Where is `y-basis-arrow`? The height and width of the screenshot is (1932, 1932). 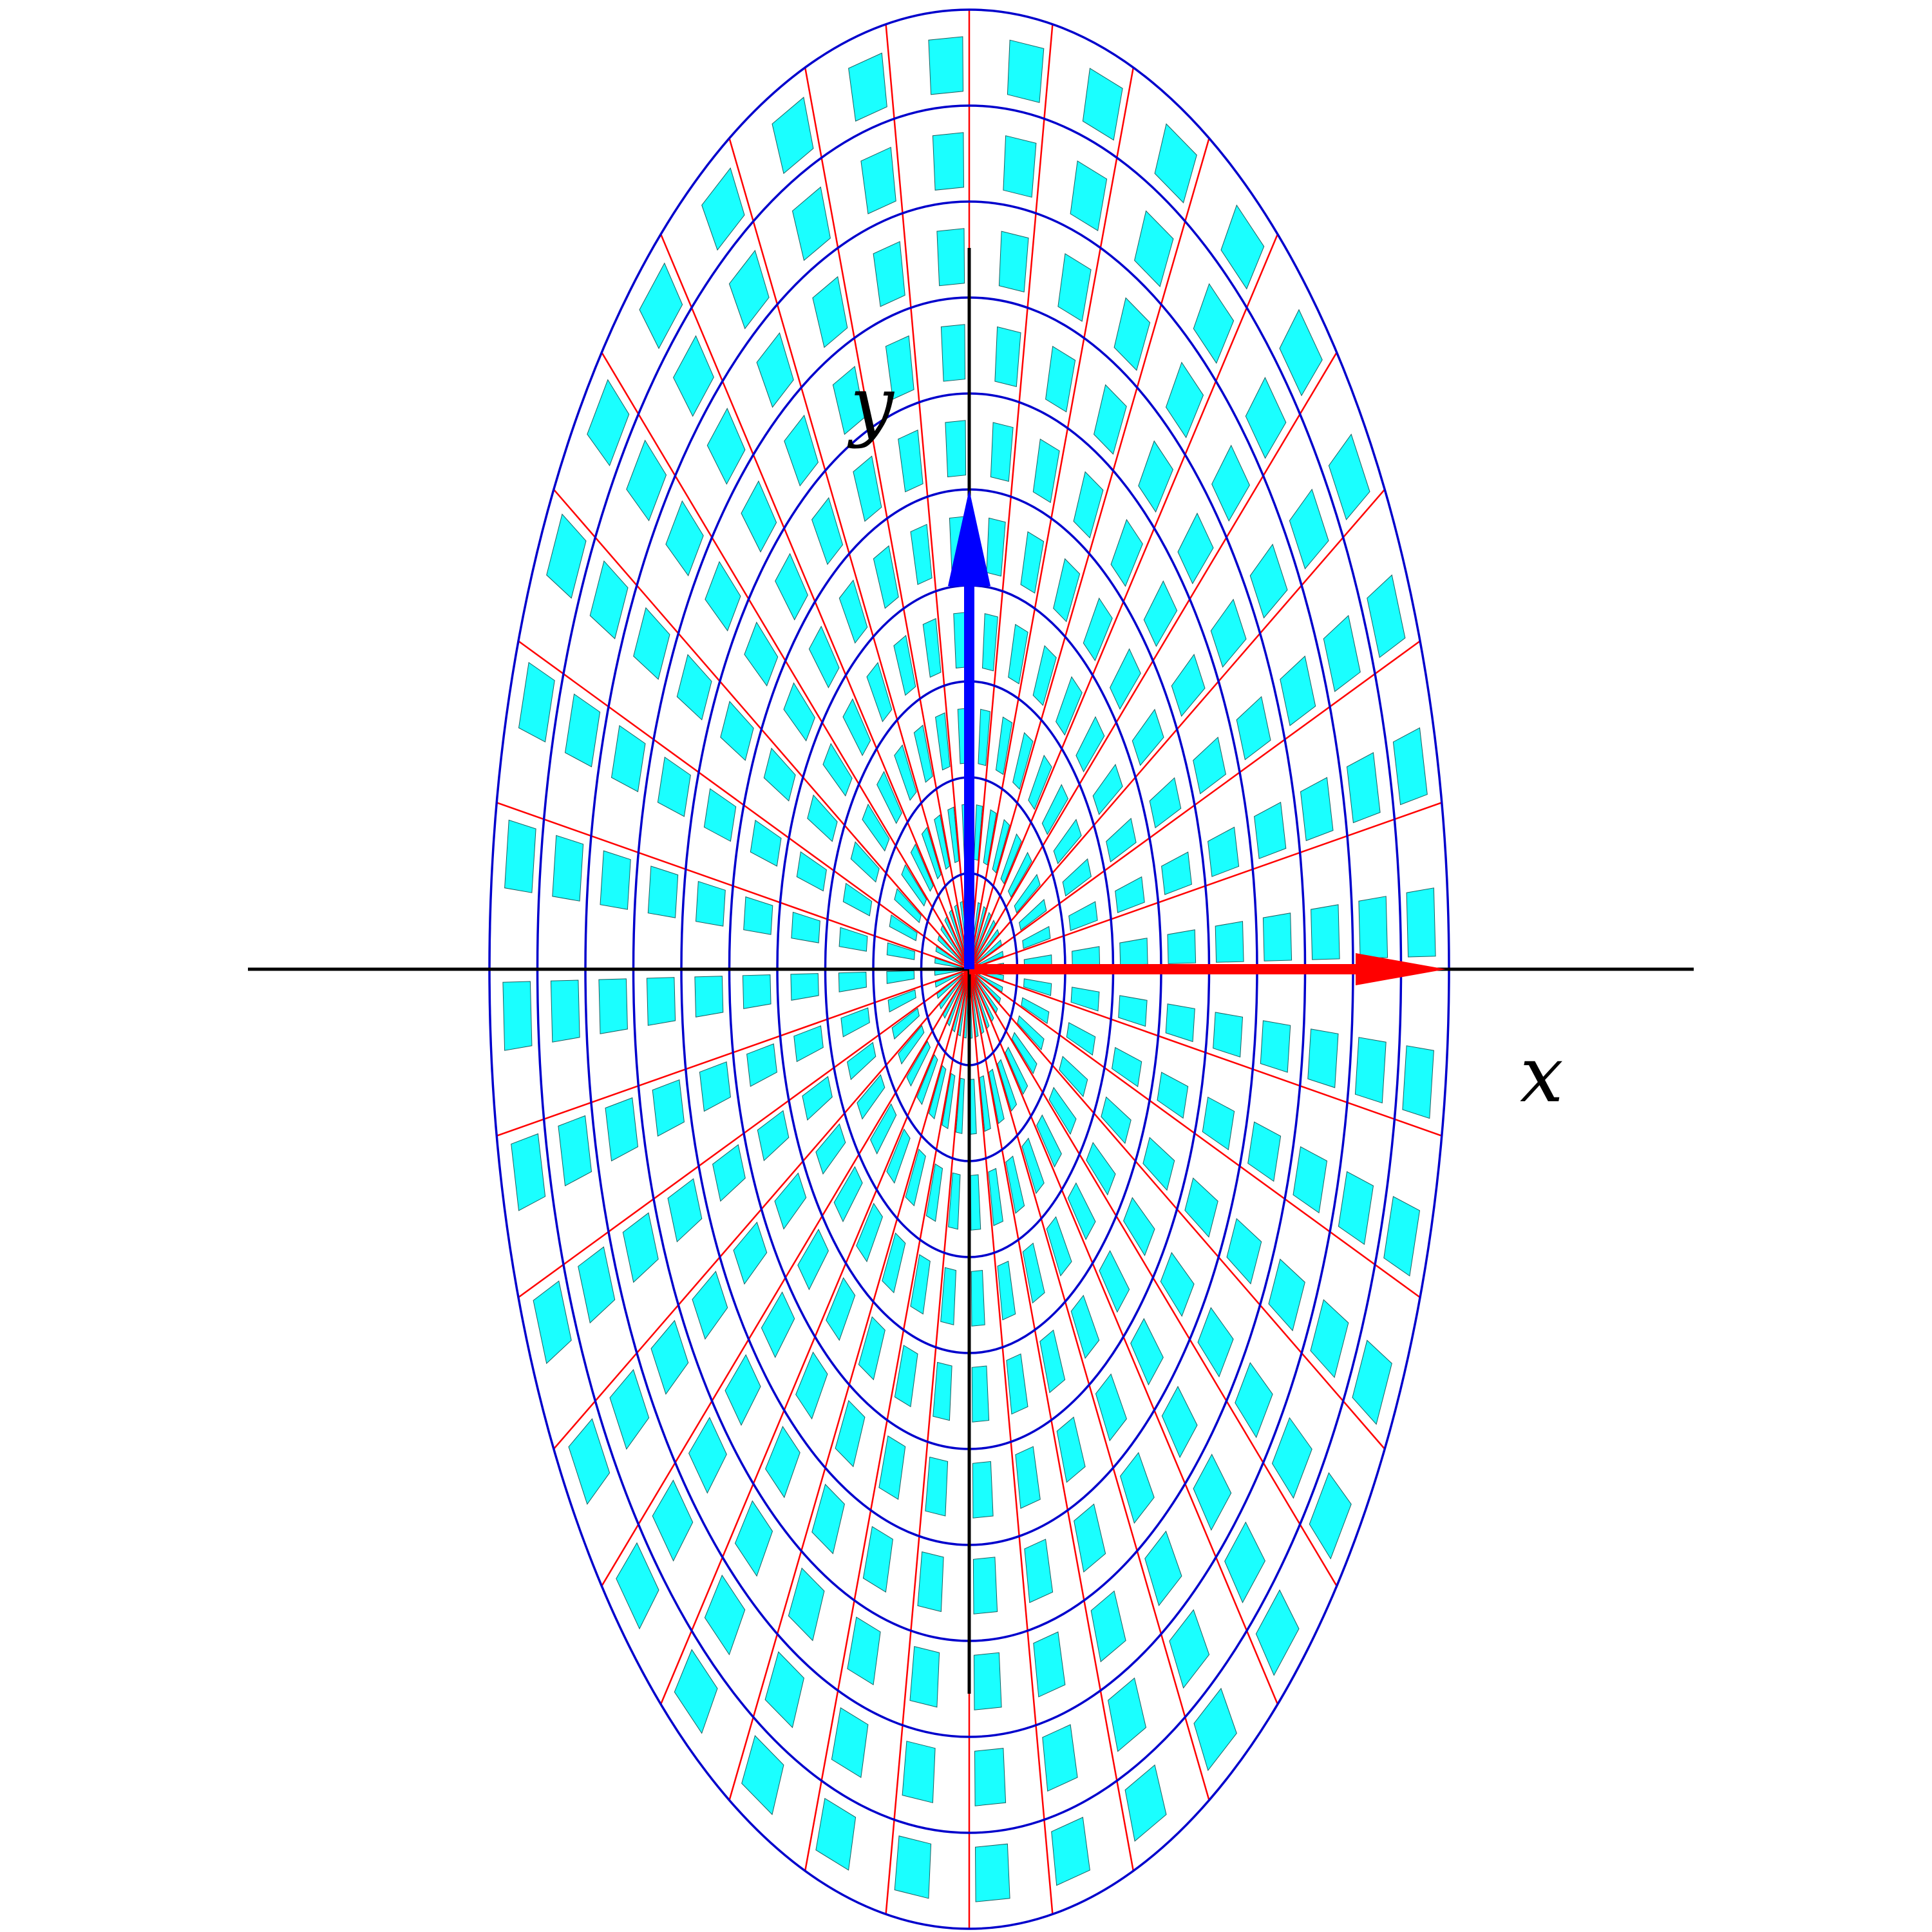
y-basis-arrow is located at coordinates (969, 729).